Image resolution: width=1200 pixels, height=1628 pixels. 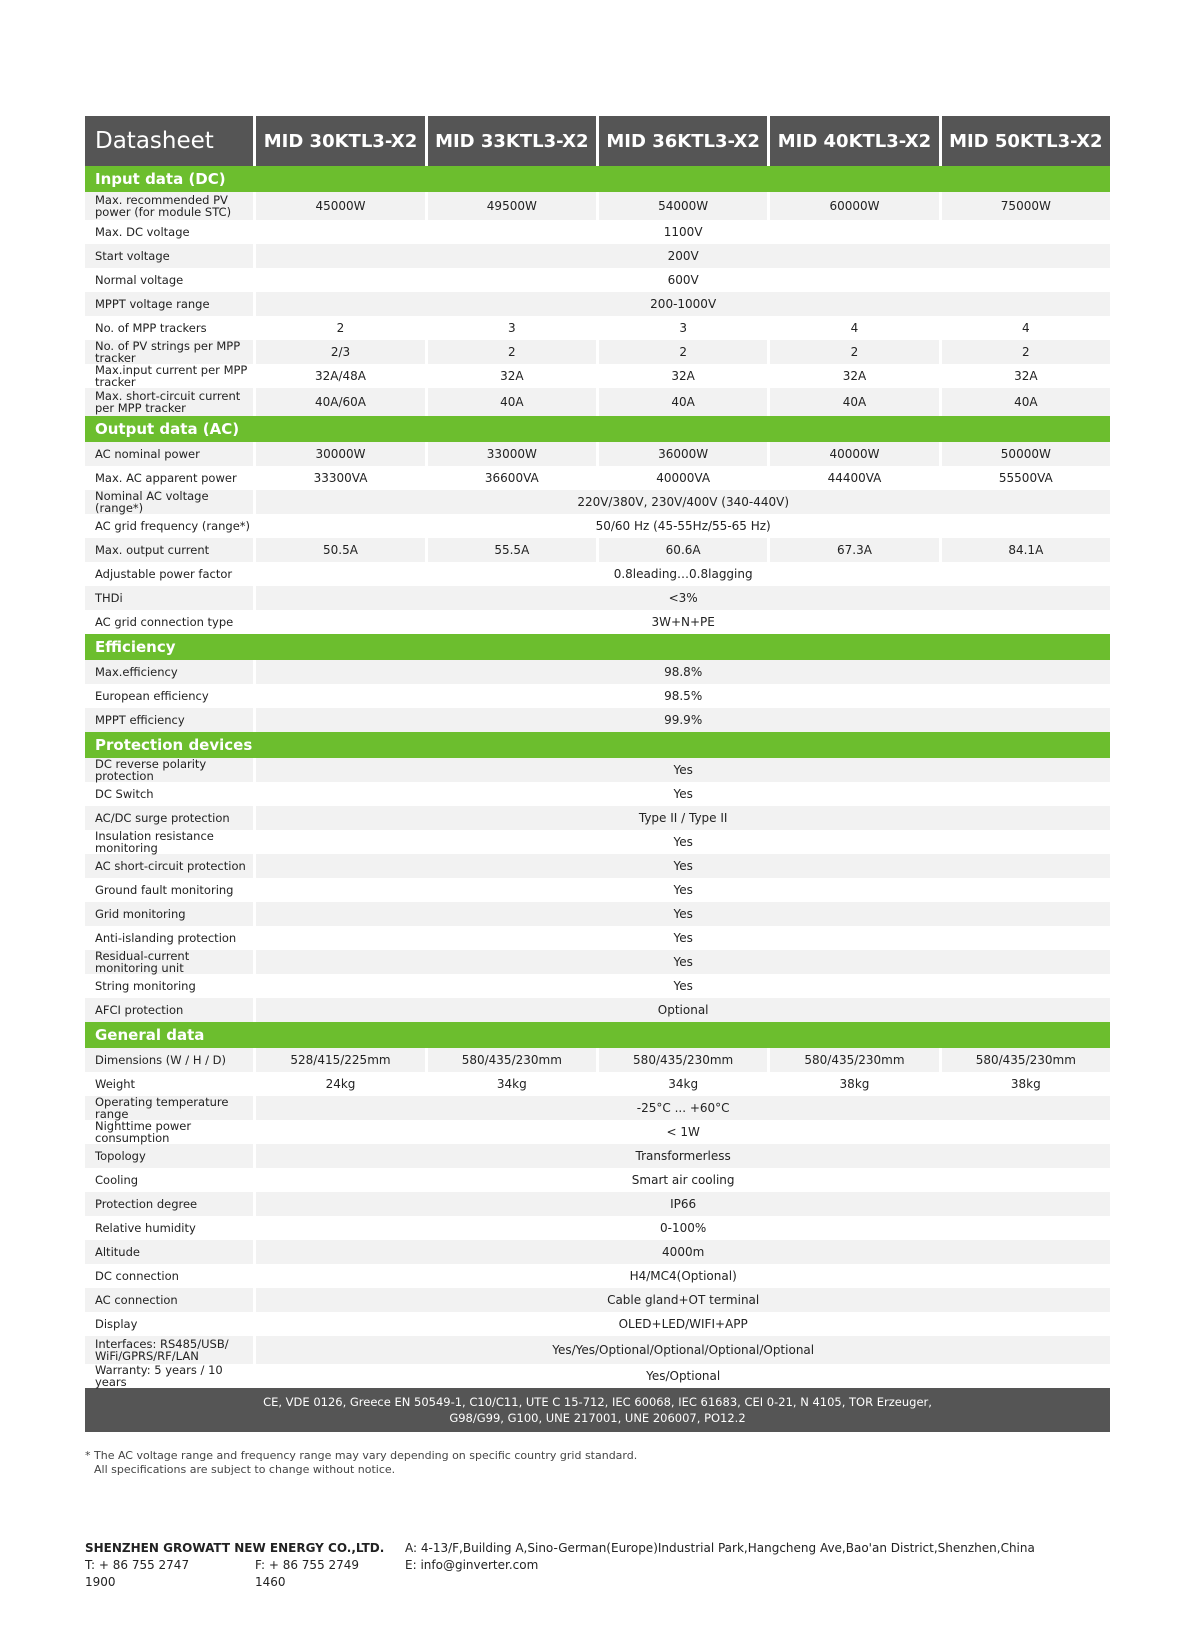 What do you see at coordinates (597, 672) in the screenshot?
I see `spec-row: Max.efficiency 98.8%` at bounding box center [597, 672].